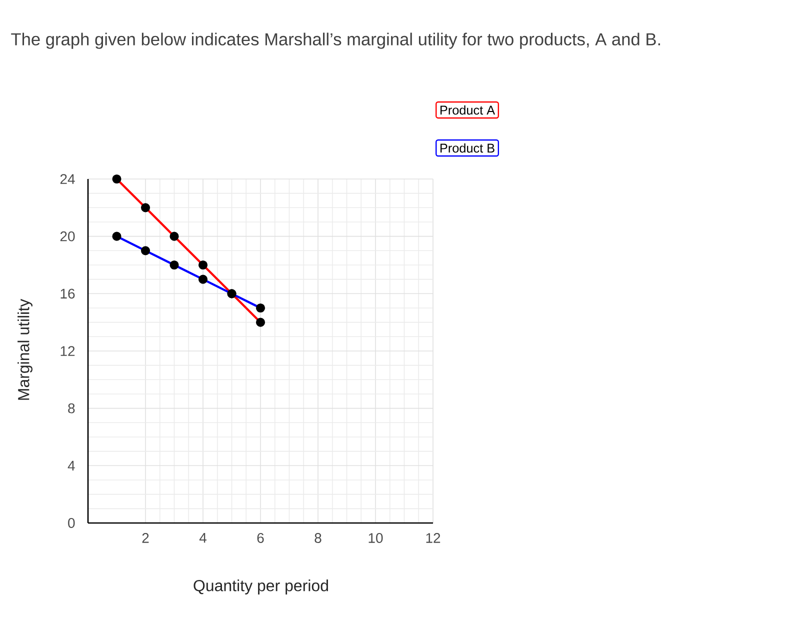  Describe the element at coordinates (335, 40) in the screenshot. I see `chart-title: The graph given below indicates Marshall’s marginal utility for two products, A and B.` at that location.